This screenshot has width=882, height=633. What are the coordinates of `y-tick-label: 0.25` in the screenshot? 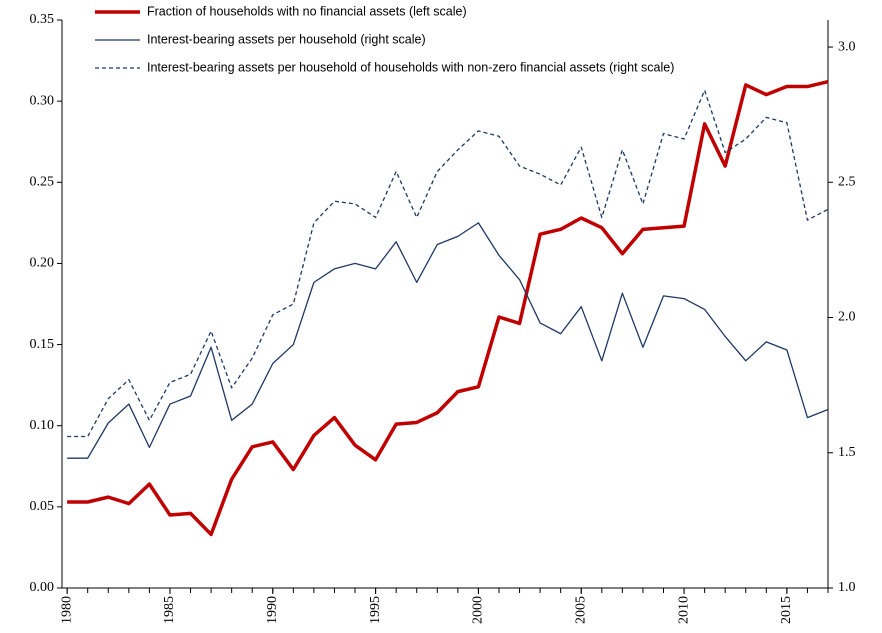 It's located at (42, 182).